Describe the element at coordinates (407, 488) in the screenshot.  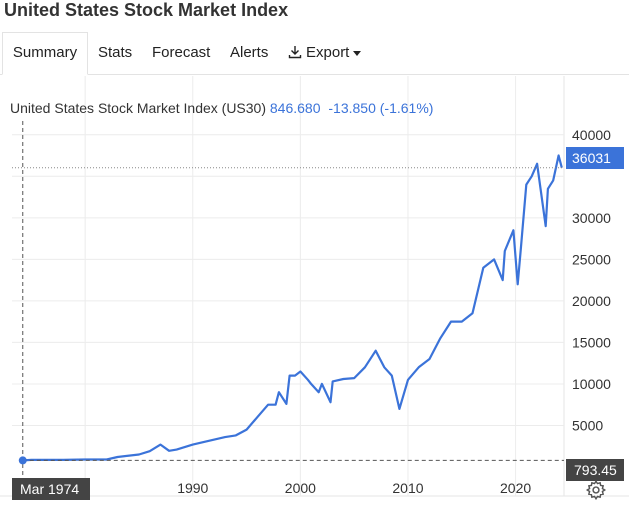
I see `x-tick-label: 2010` at that location.